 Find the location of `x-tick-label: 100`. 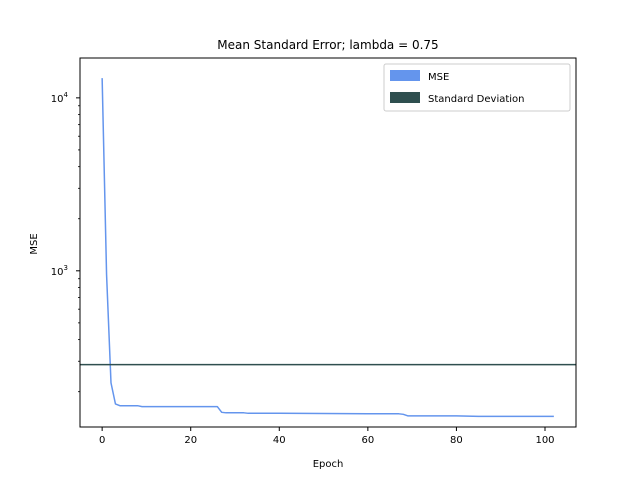

x-tick-label: 100 is located at coordinates (544, 440).